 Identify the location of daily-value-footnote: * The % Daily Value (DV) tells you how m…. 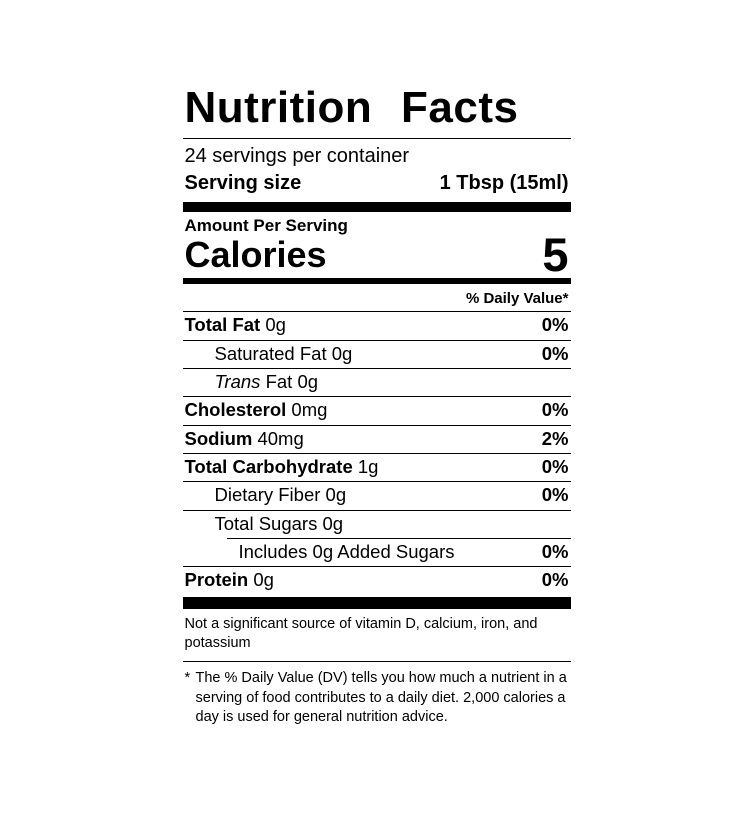
(377, 694).